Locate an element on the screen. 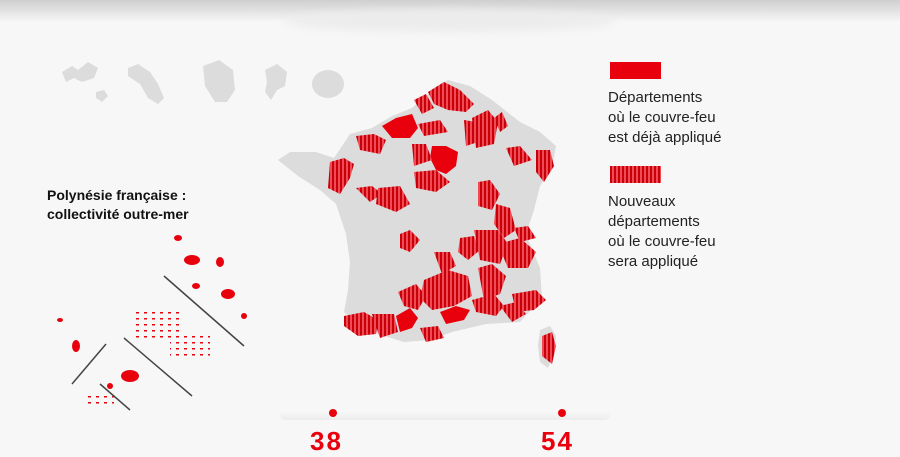 The width and height of the screenshot is (900, 457). doubs-department is located at coordinates (505, 221).